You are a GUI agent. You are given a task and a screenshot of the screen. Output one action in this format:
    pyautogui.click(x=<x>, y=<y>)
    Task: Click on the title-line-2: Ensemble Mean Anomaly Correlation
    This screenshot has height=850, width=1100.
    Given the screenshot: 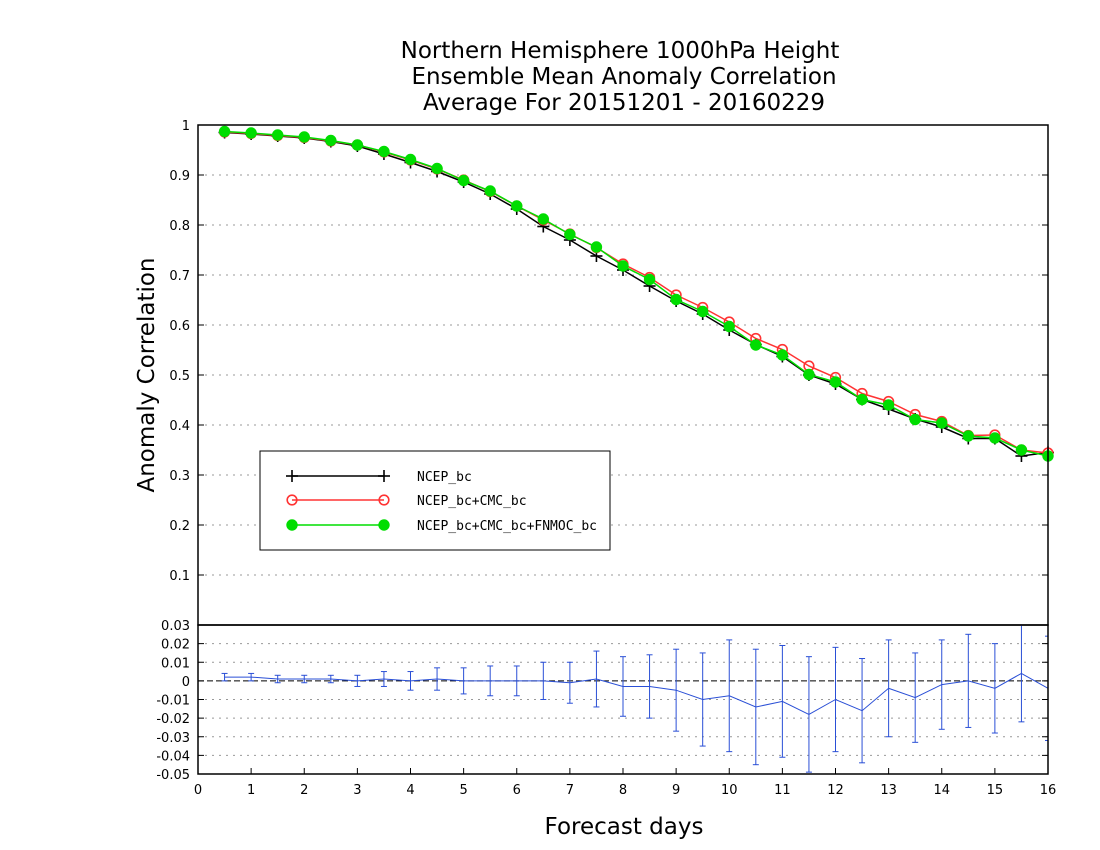 What is the action you would take?
    pyautogui.click(x=623, y=77)
    